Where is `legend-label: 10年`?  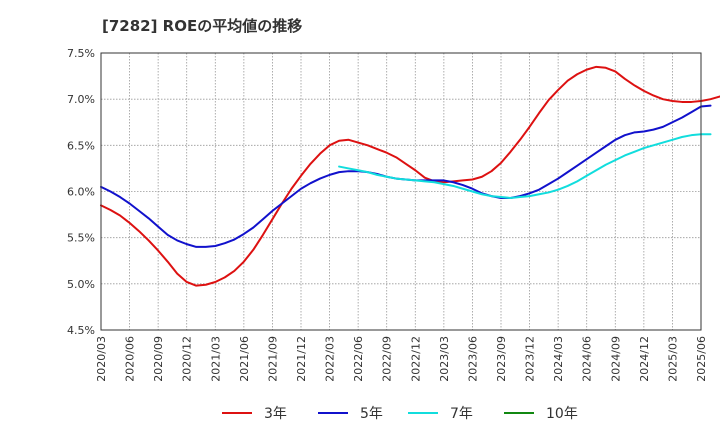
legend-label: 10年 is located at coordinates (562, 414).